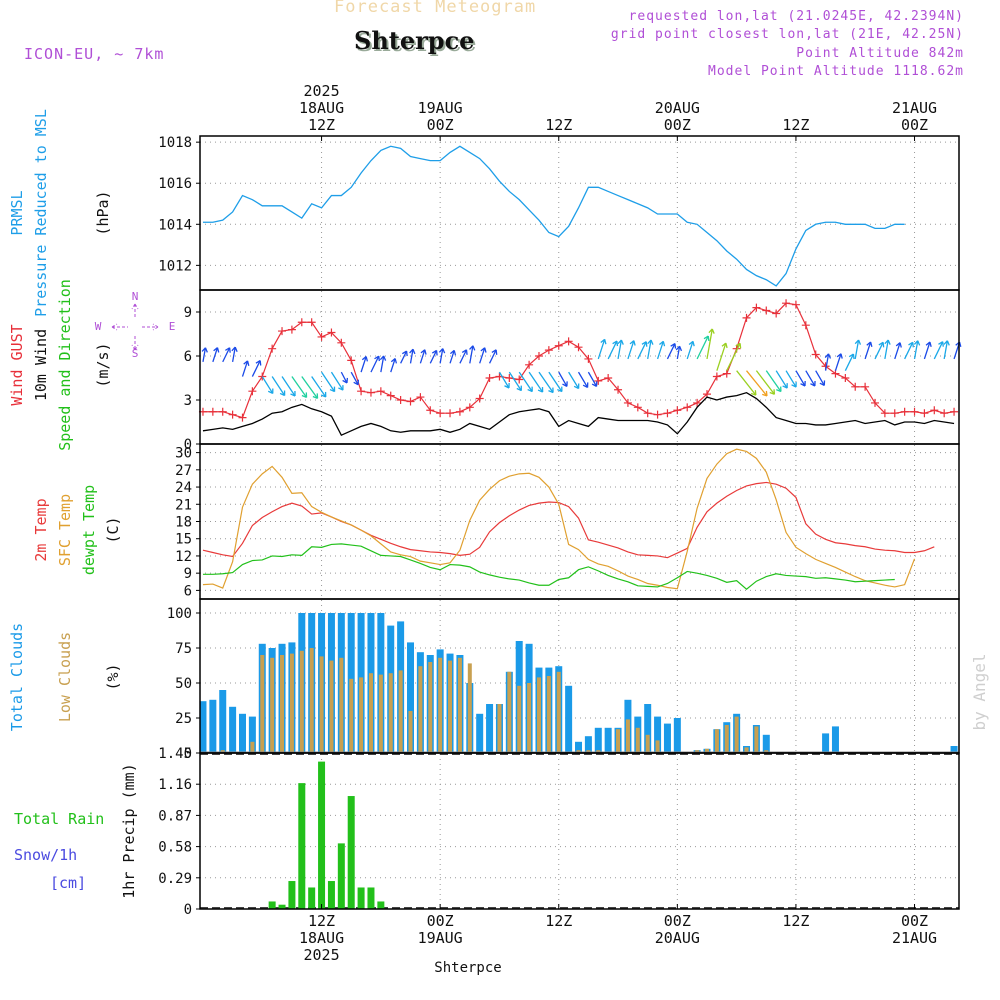 This screenshot has height=1000, width=1000. What do you see at coordinates (880, 53) in the screenshot?
I see `point-altitude: Point Altitude 842m` at bounding box center [880, 53].